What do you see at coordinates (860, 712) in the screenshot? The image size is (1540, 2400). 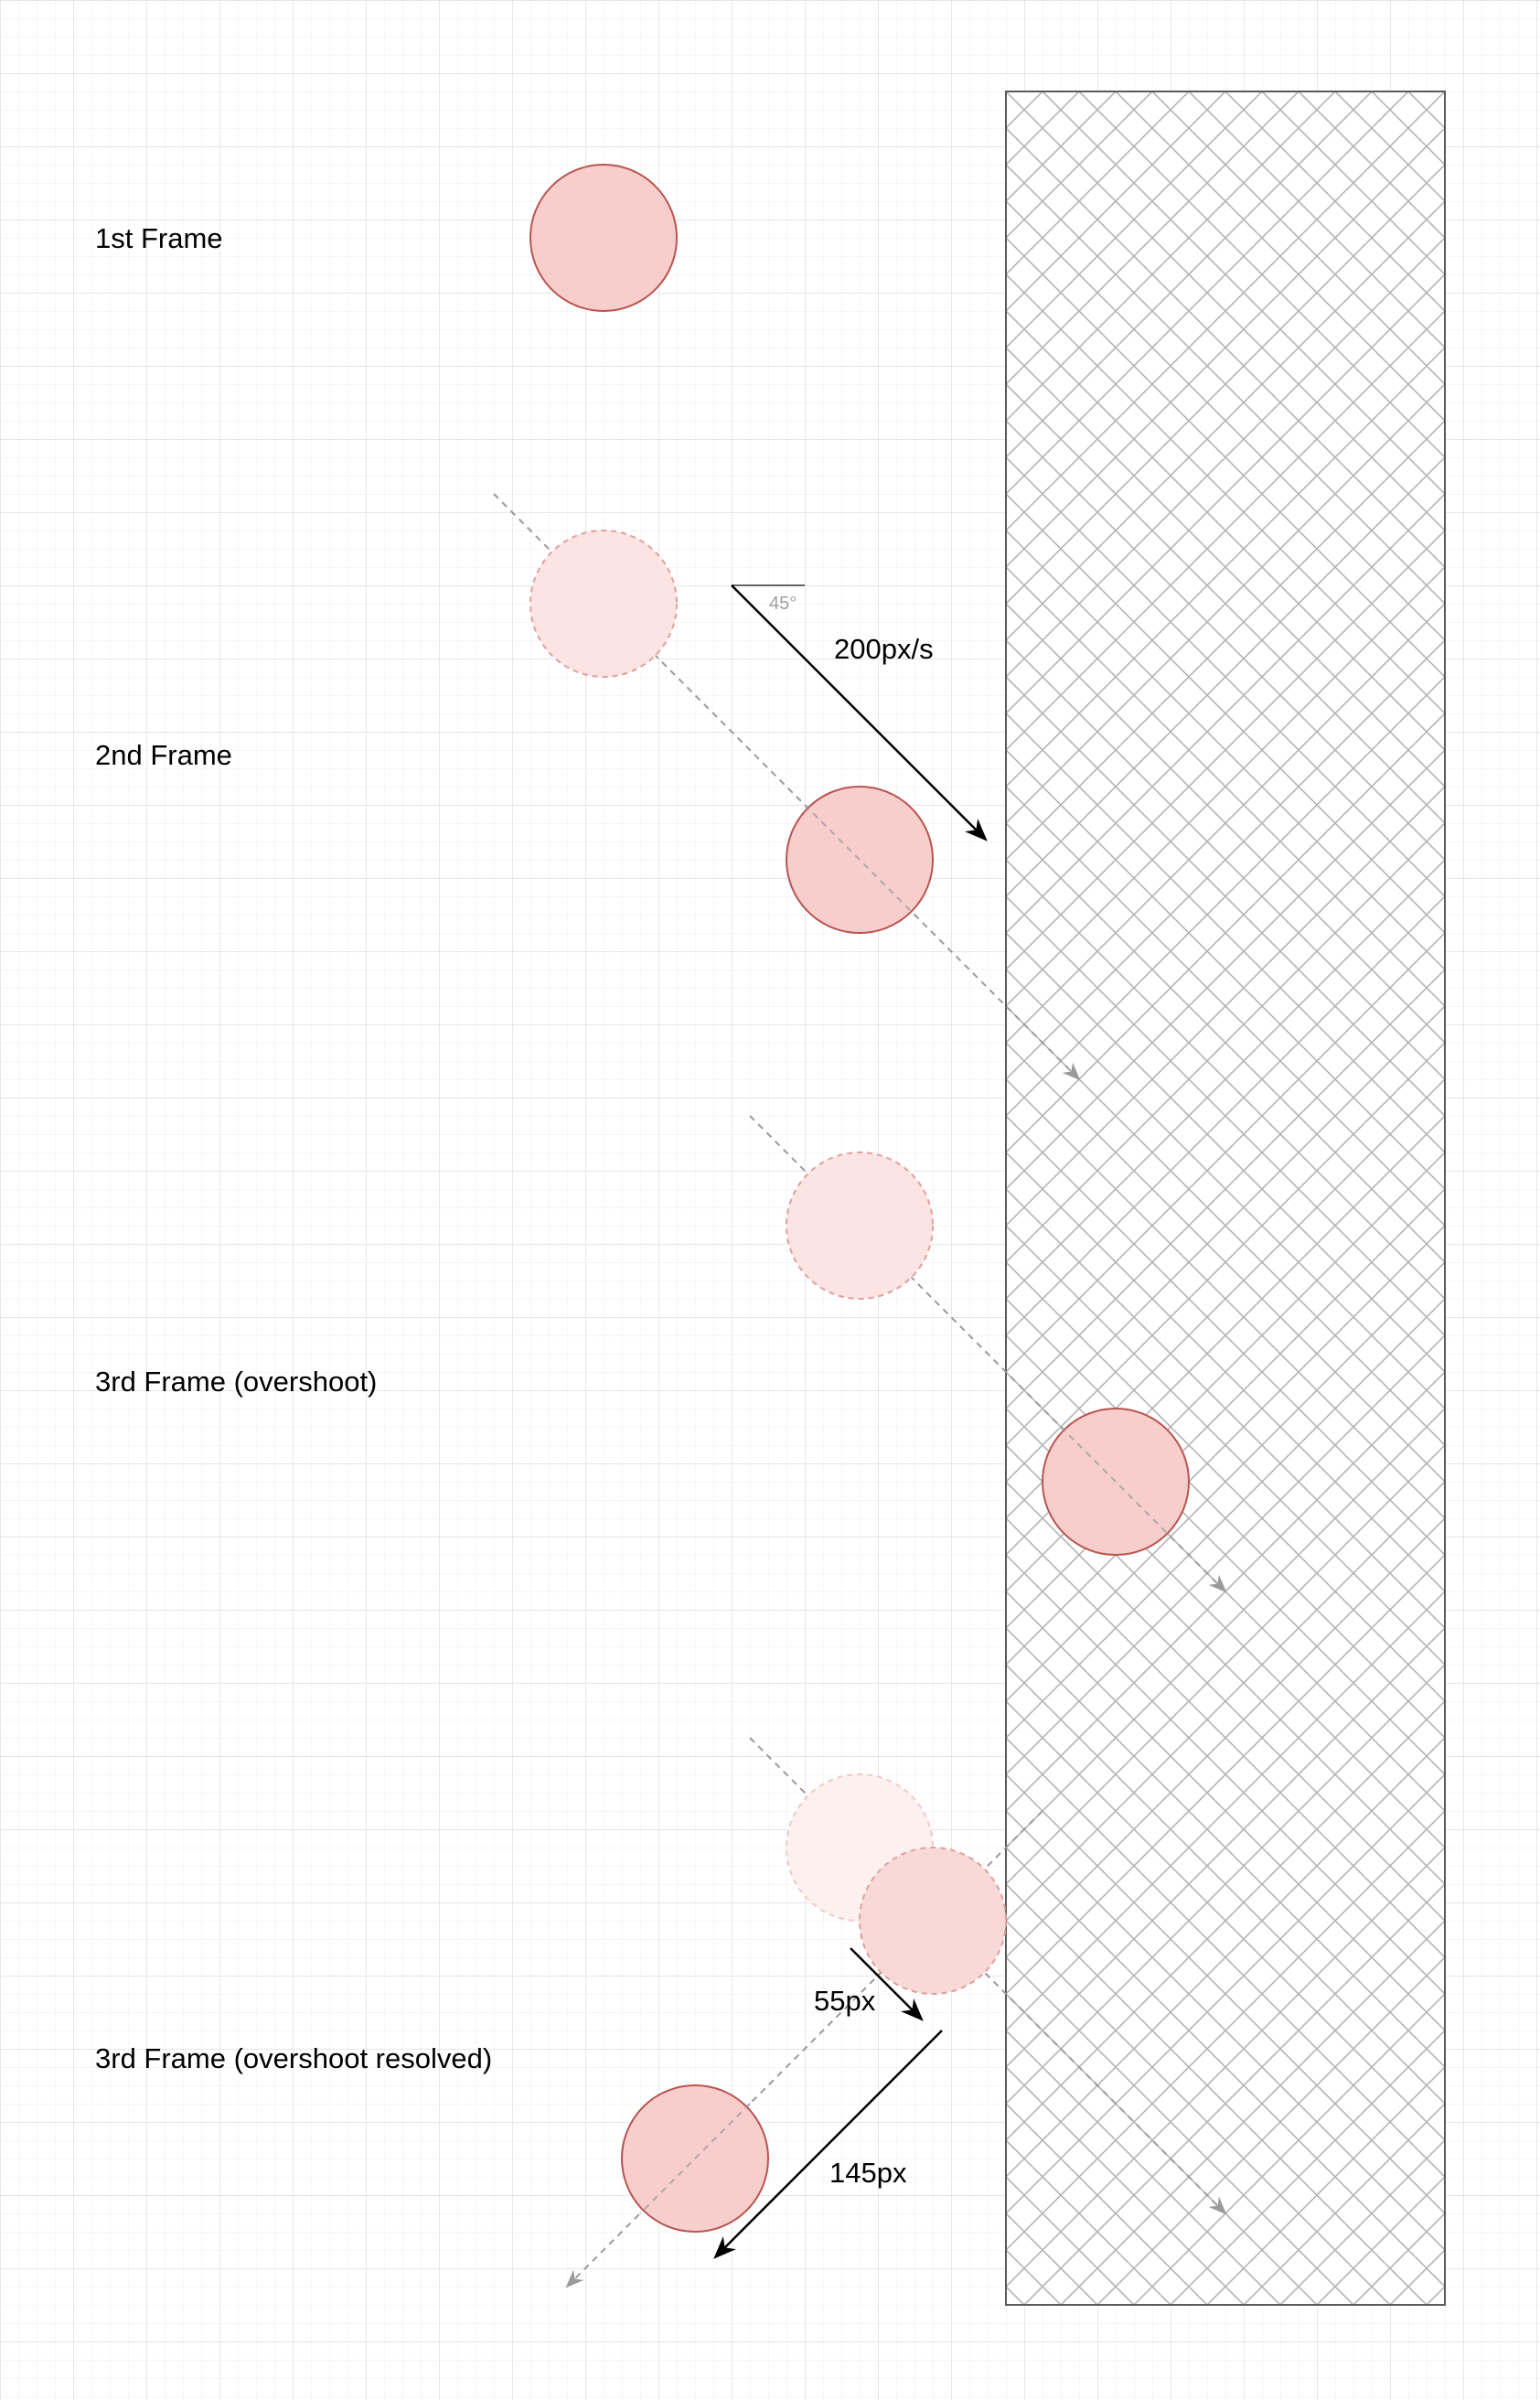 I see `velocity-arrow` at bounding box center [860, 712].